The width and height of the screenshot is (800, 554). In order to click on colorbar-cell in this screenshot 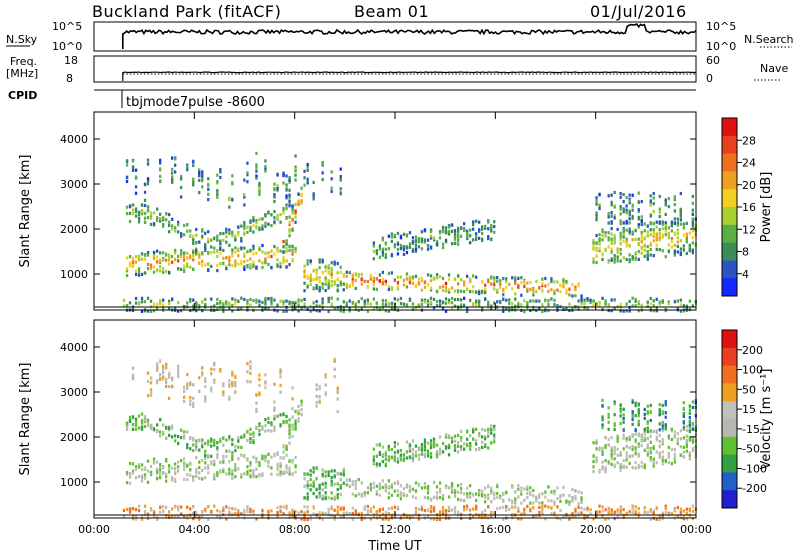, I will do `click(729, 234)`.